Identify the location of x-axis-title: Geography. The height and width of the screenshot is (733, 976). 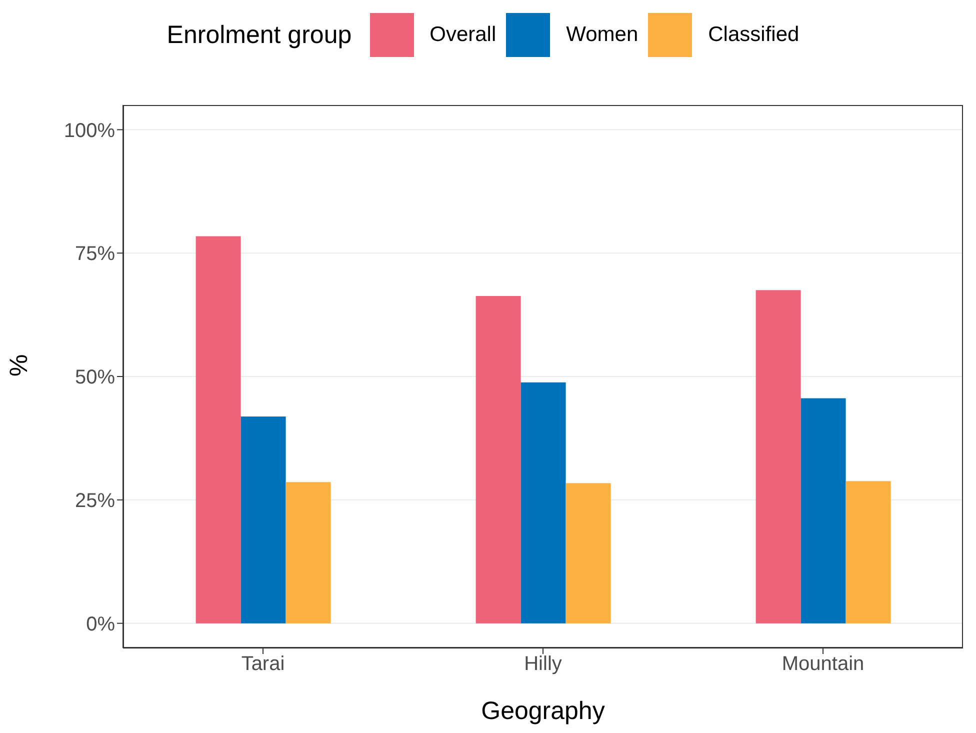
(543, 711).